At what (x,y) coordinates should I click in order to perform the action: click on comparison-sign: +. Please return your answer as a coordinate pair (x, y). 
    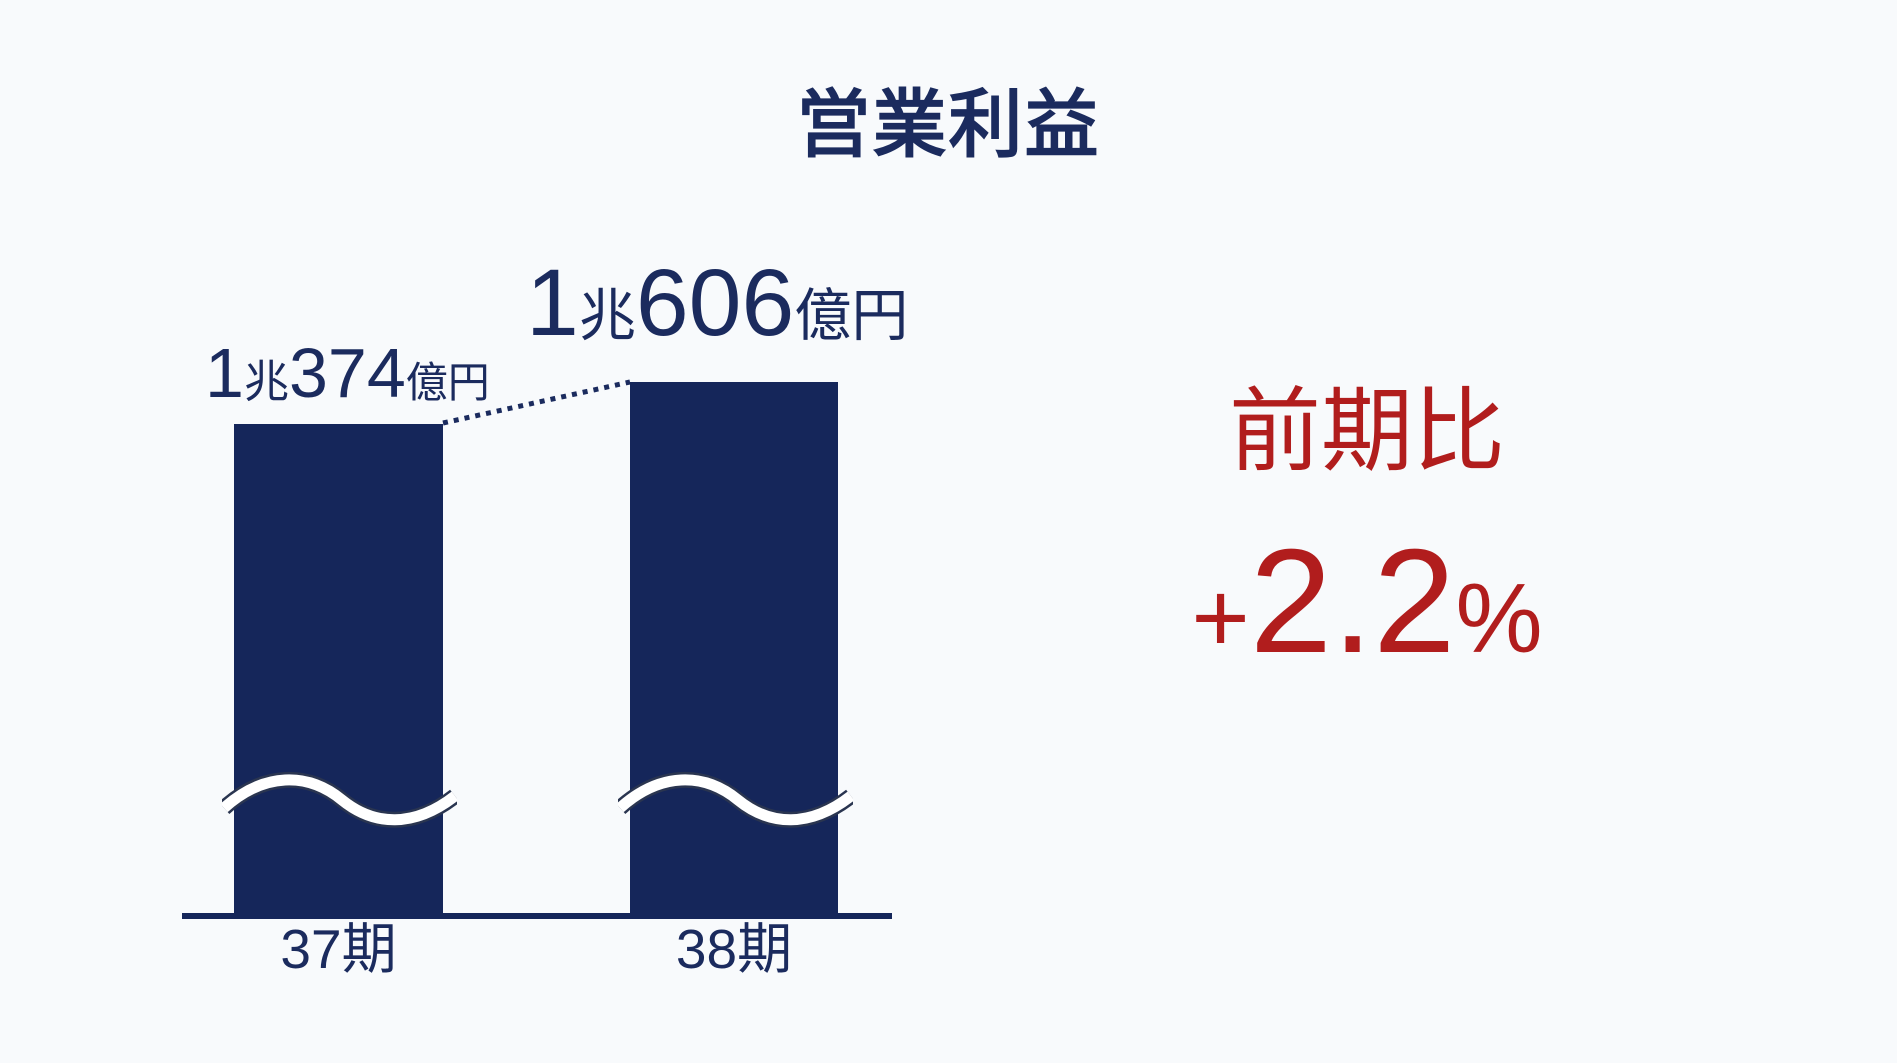
    Looking at the image, I should click on (1220, 618).